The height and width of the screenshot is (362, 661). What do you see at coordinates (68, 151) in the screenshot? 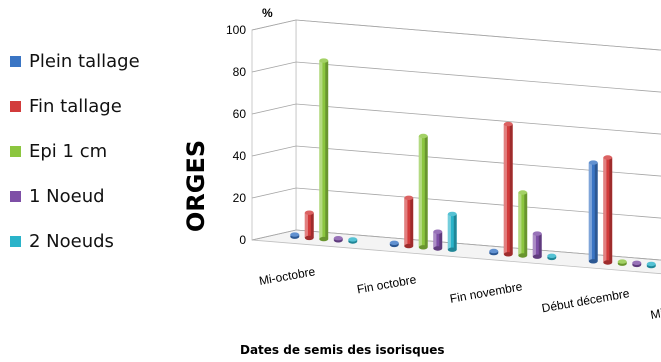
I see `legend-label: Epi 1 cm` at bounding box center [68, 151].